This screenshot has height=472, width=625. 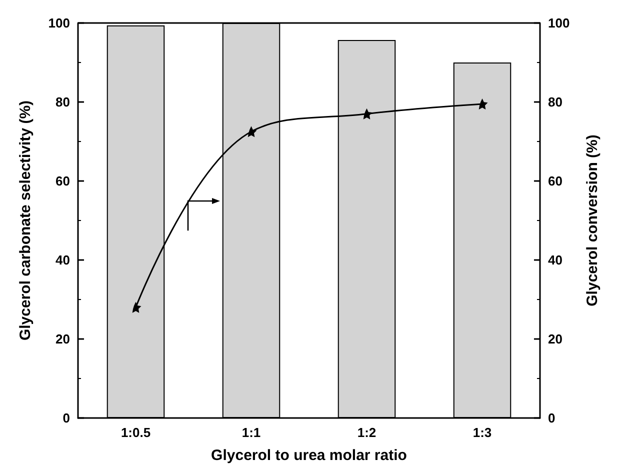 I want to click on y-tick-label: 80, so click(x=63, y=102).